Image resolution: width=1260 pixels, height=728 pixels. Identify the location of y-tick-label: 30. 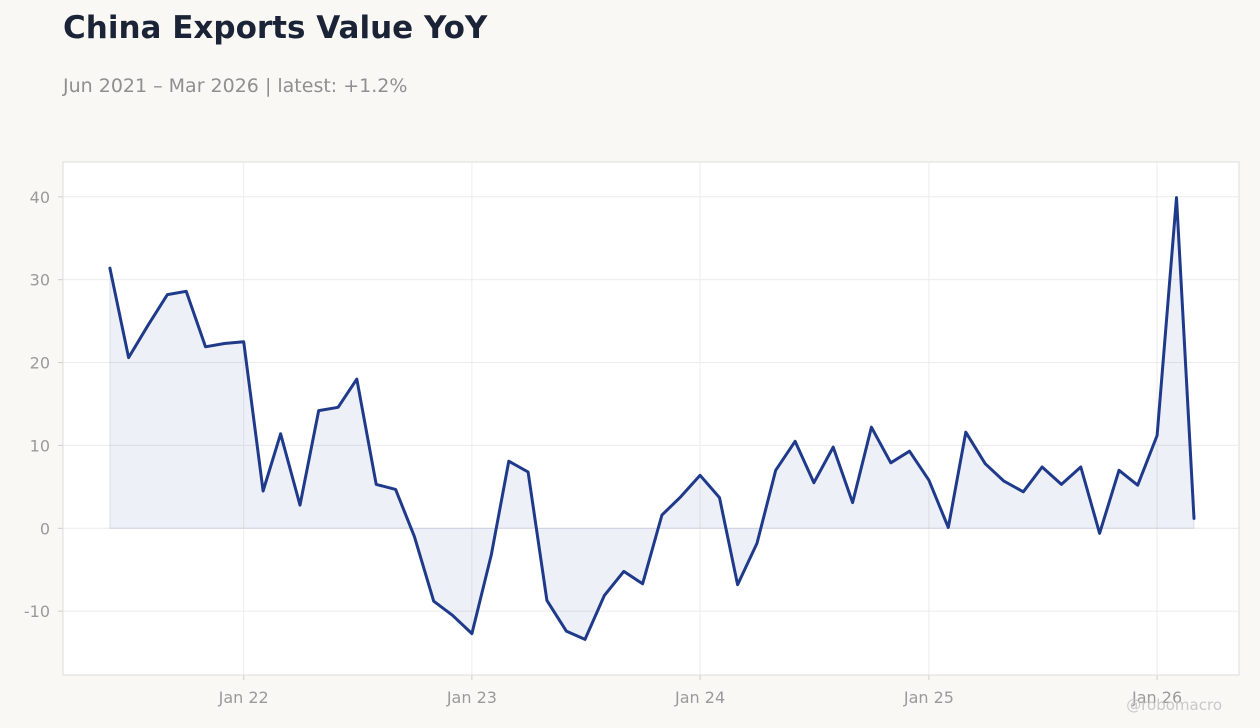
(40, 280).